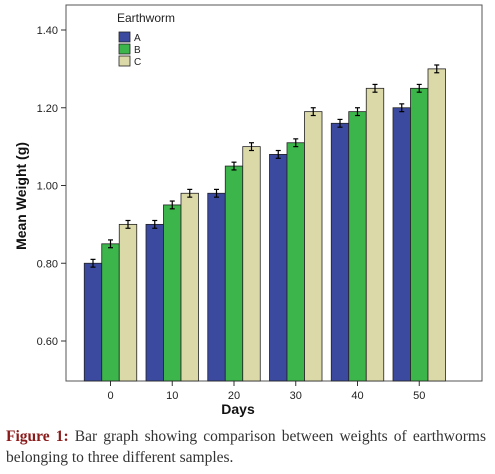 The height and width of the screenshot is (474, 495). What do you see at coordinates (47, 342) in the screenshot?
I see `y-tick-label: 0.60` at bounding box center [47, 342].